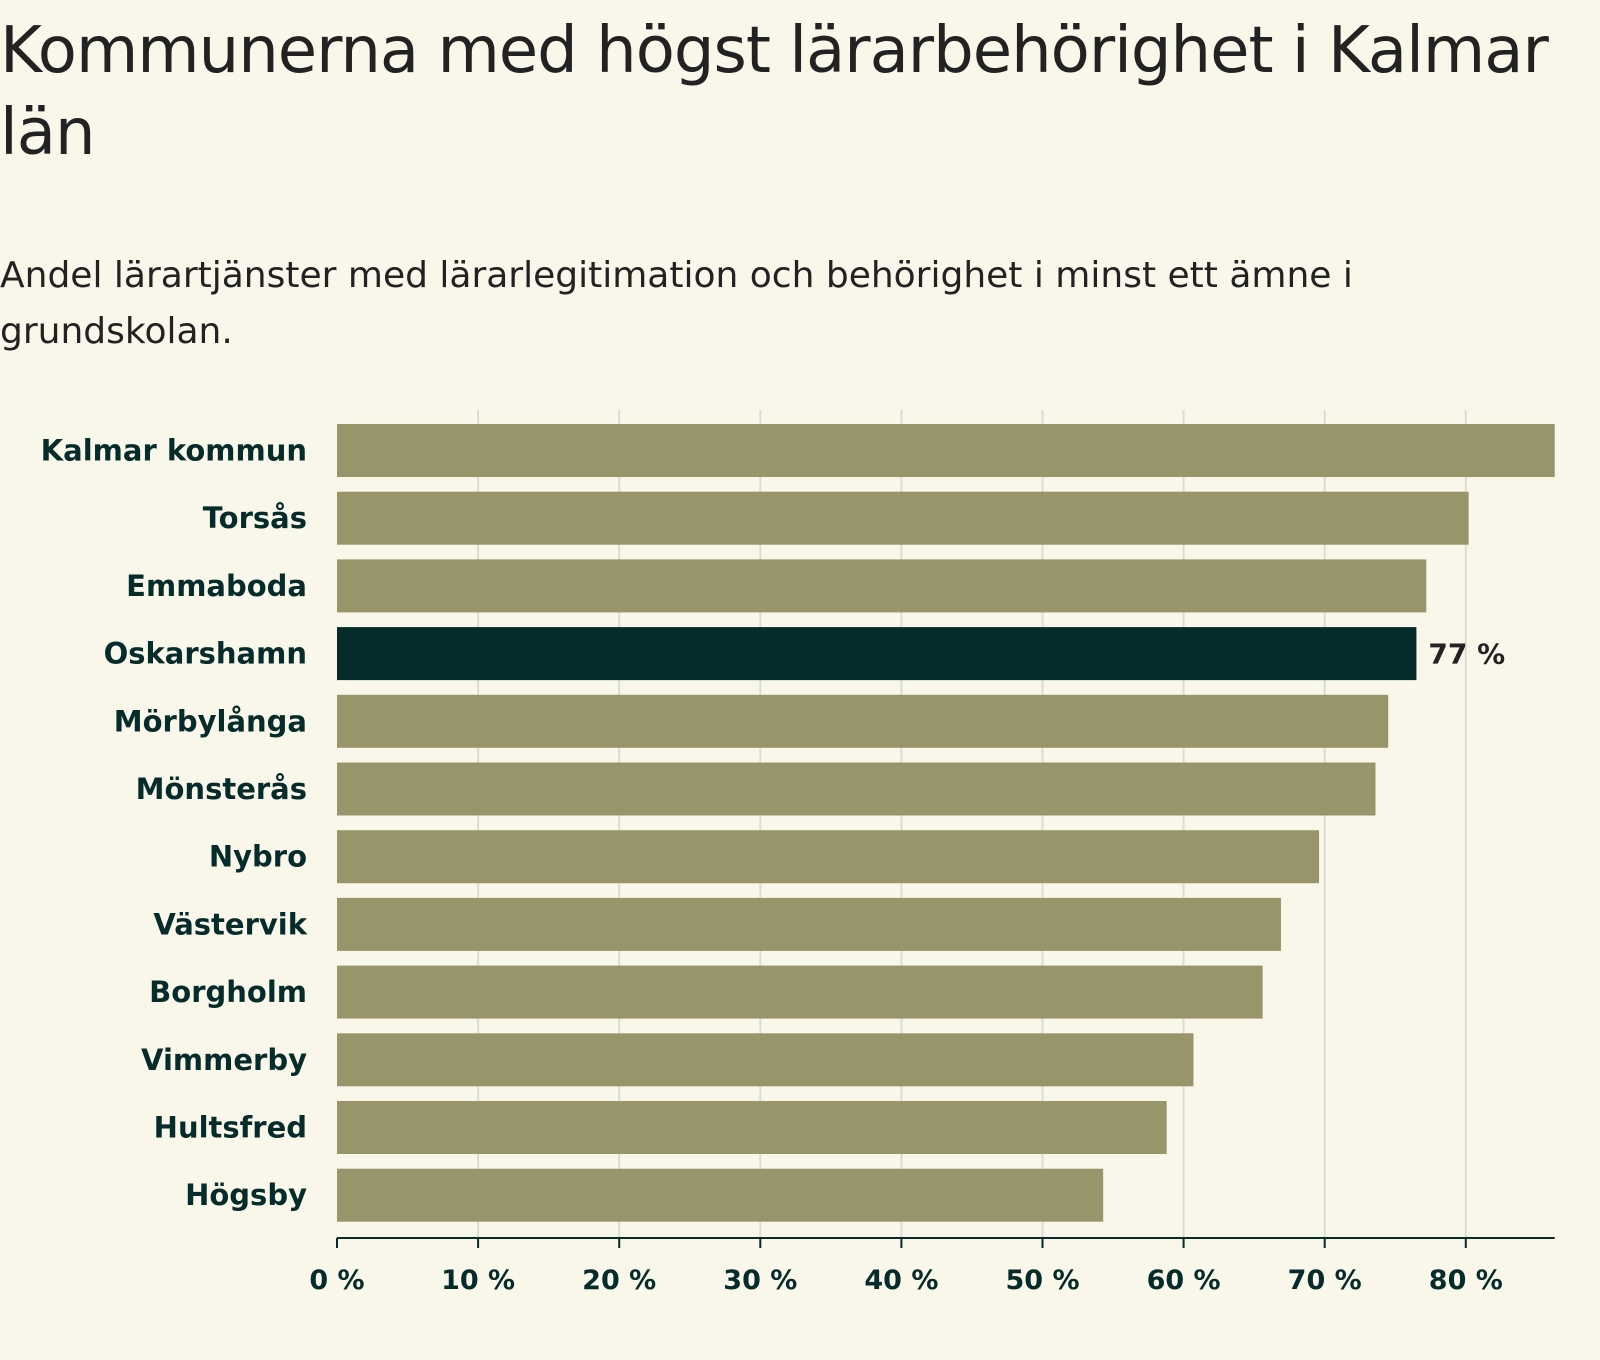 This screenshot has height=1360, width=1600. Describe the element at coordinates (255, 518) in the screenshot. I see `category-label: Torsås` at that location.